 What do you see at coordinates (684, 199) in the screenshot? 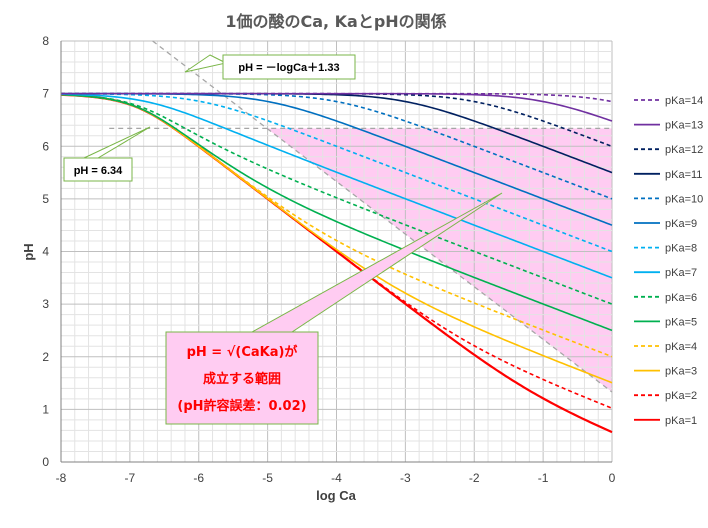
I see `legend-label-pka-10: pKa=10` at bounding box center [684, 199].